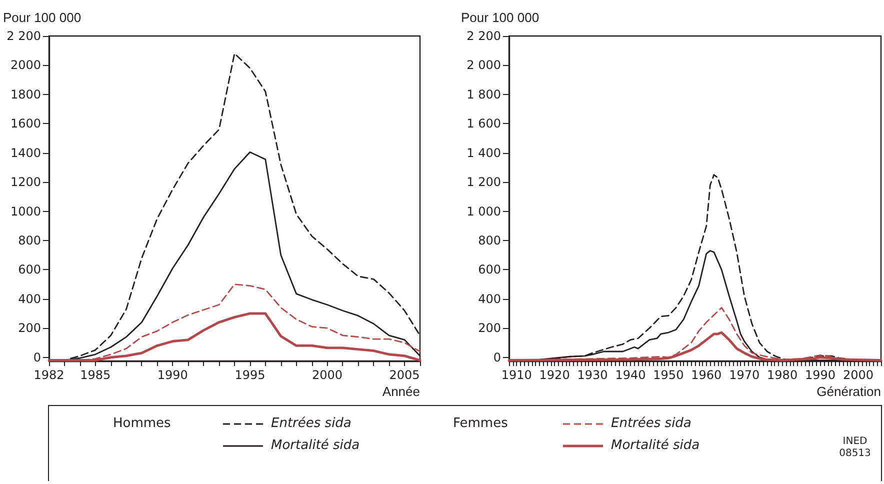 The image size is (884, 484). Describe the element at coordinates (782, 375) in the screenshot. I see `x-tick-label: 1980` at that location.